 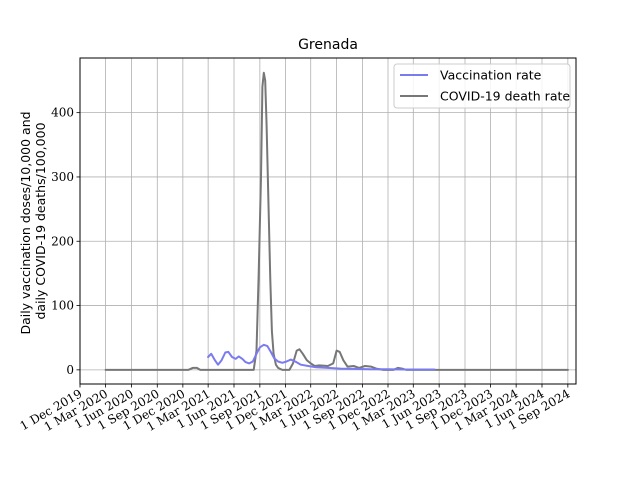 What do you see at coordinates (505, 96) in the screenshot?
I see `legend-entry-label: COVID-19 death rate` at bounding box center [505, 96].